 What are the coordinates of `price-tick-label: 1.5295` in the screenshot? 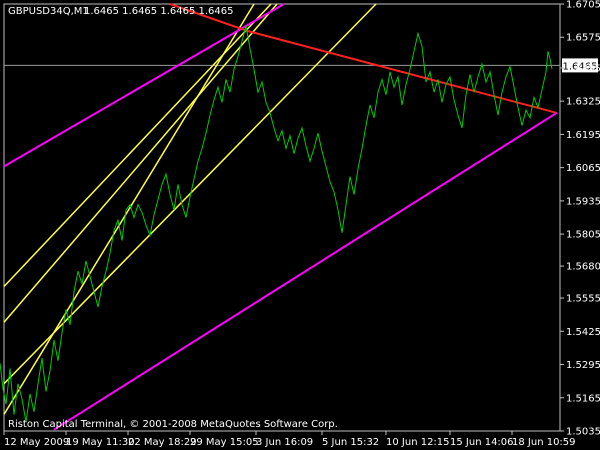 It's located at (583, 365).